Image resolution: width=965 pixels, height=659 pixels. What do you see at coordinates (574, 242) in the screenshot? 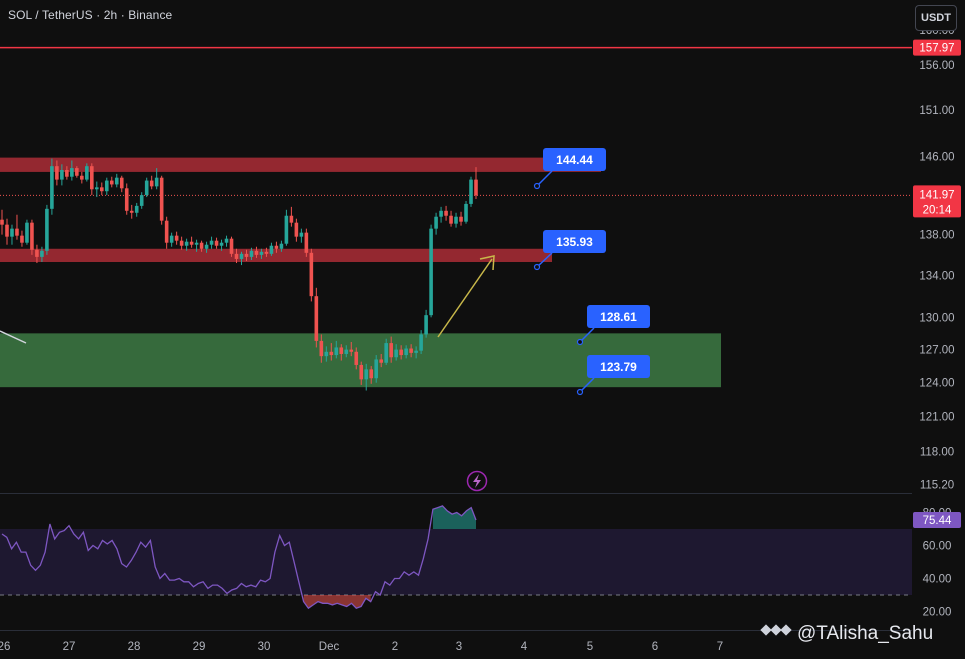
I see `callout-135-label: 135.93` at bounding box center [574, 242].